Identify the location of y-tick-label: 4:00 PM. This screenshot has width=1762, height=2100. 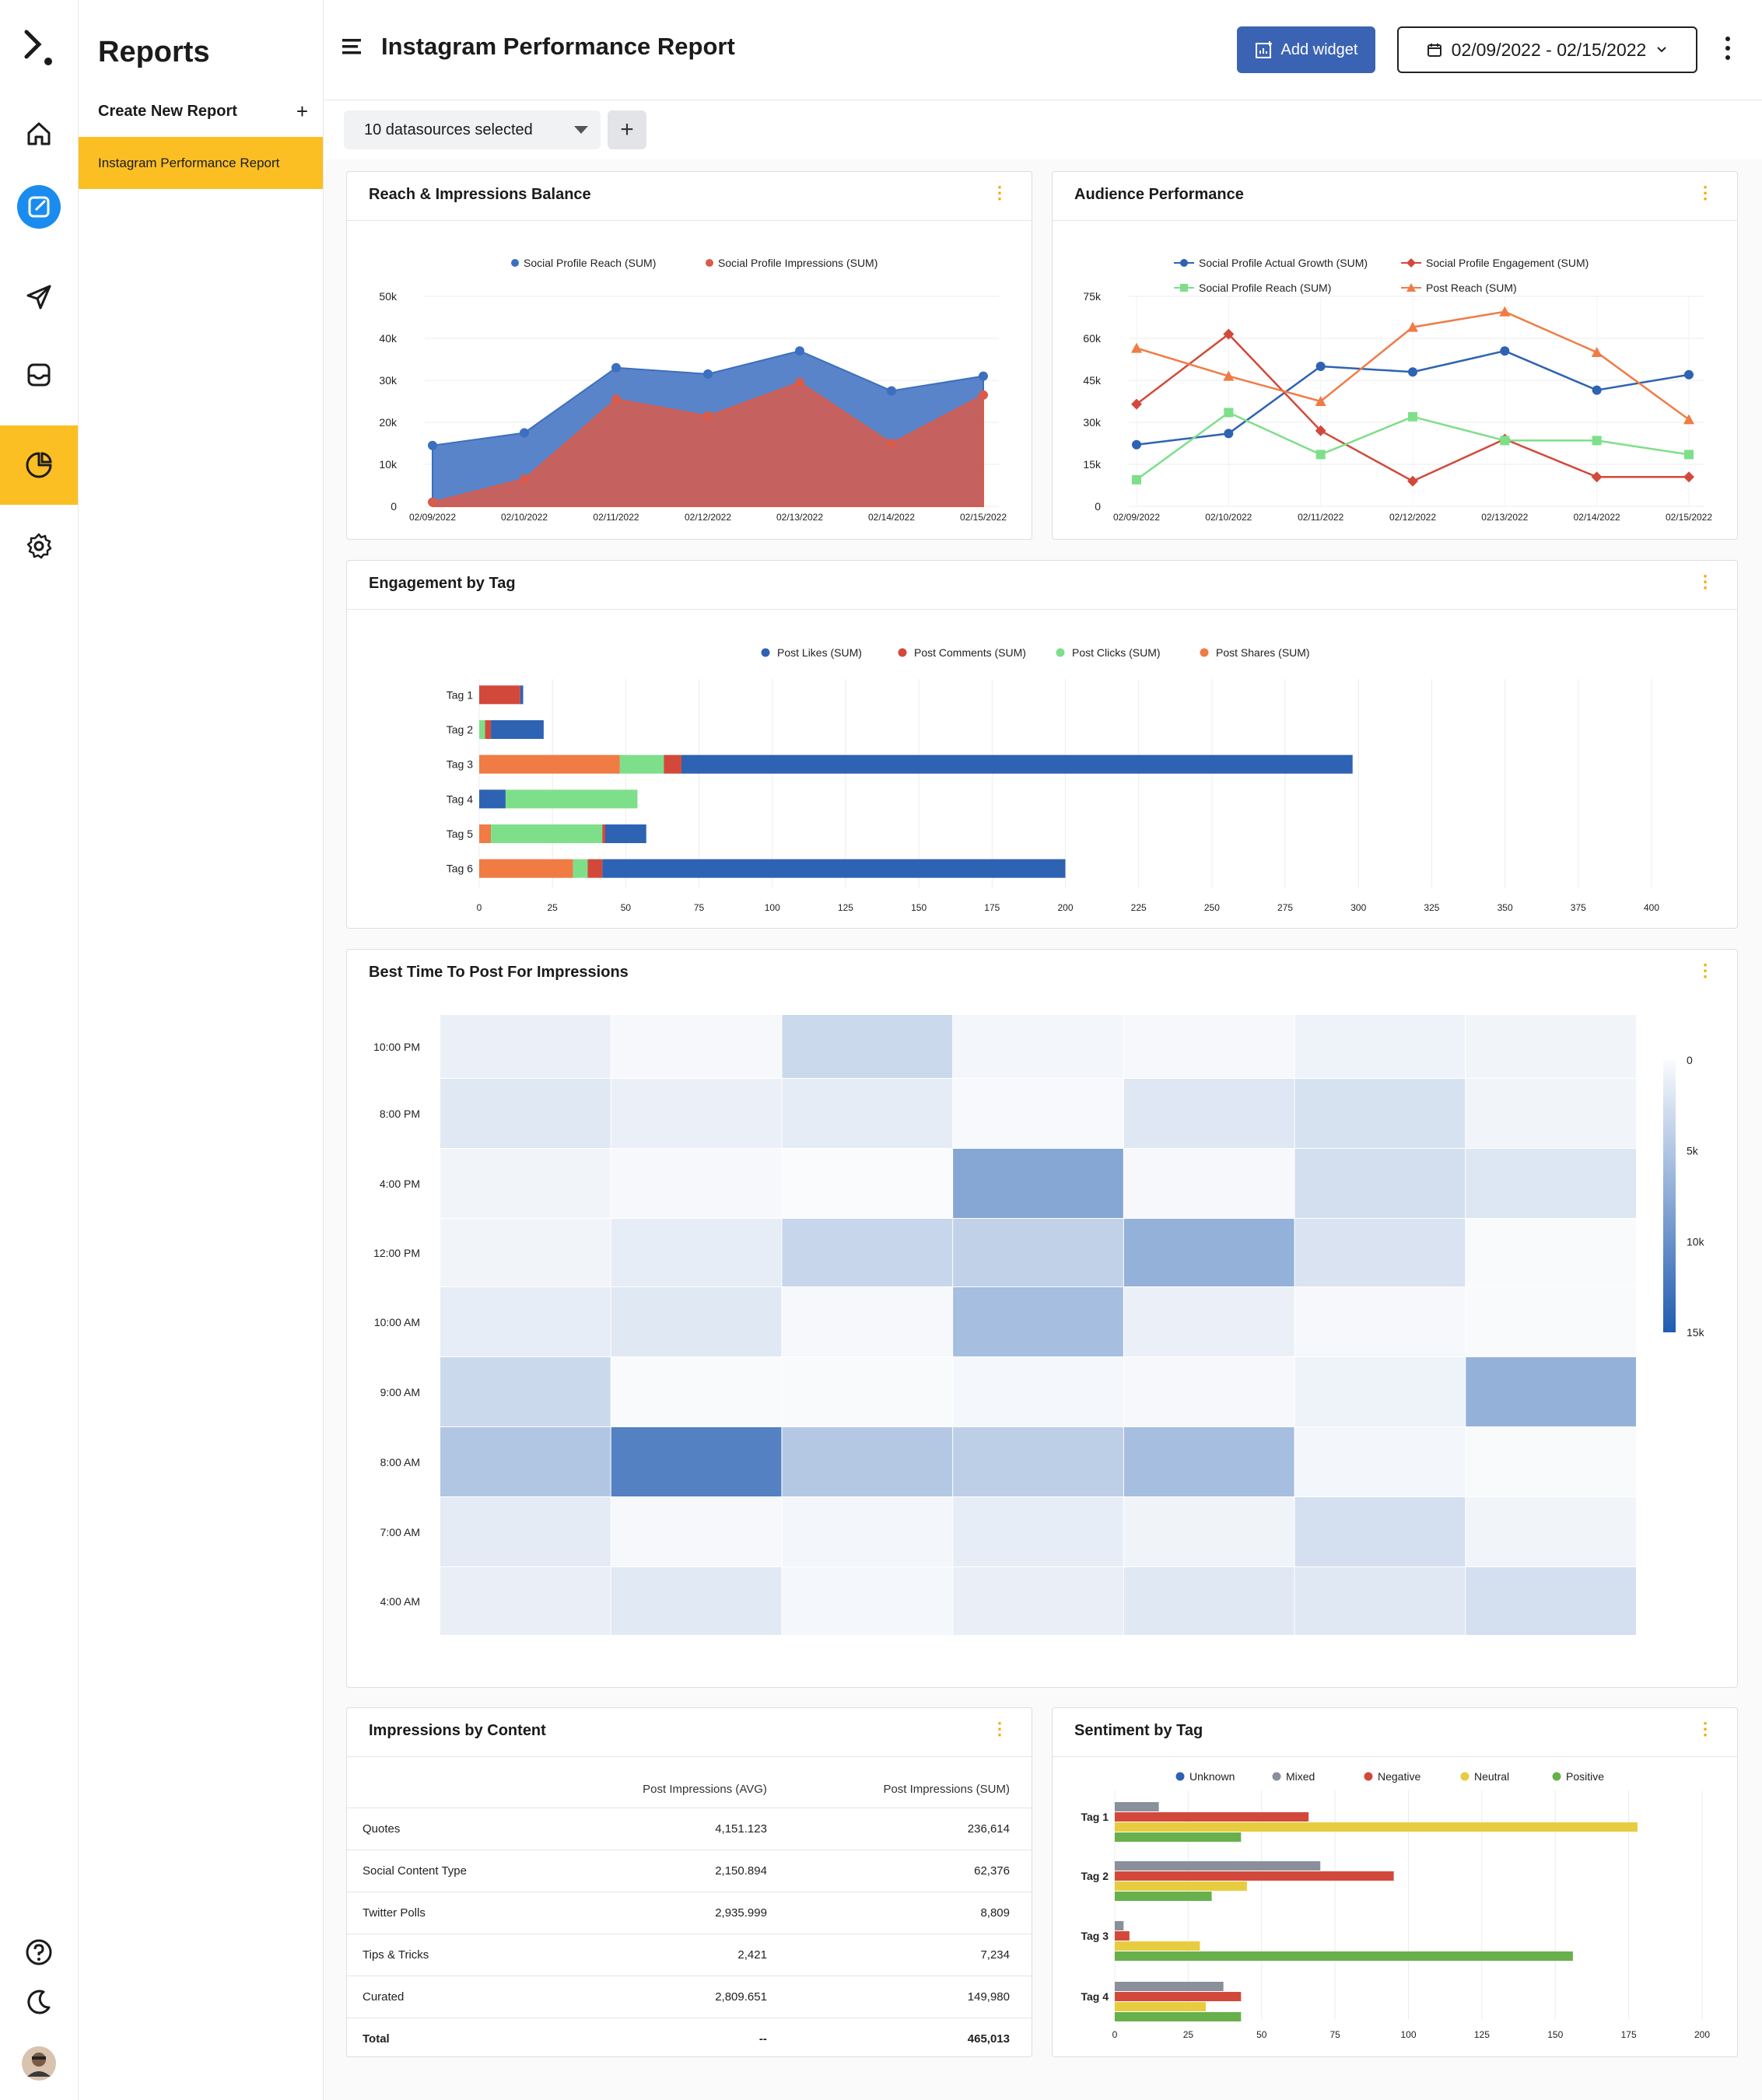
(400, 1184).